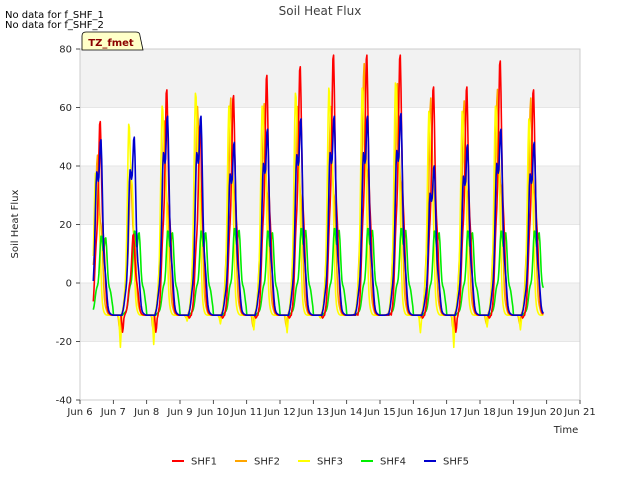 The image size is (640, 480). I want to click on badge-box, so click(112, 41).